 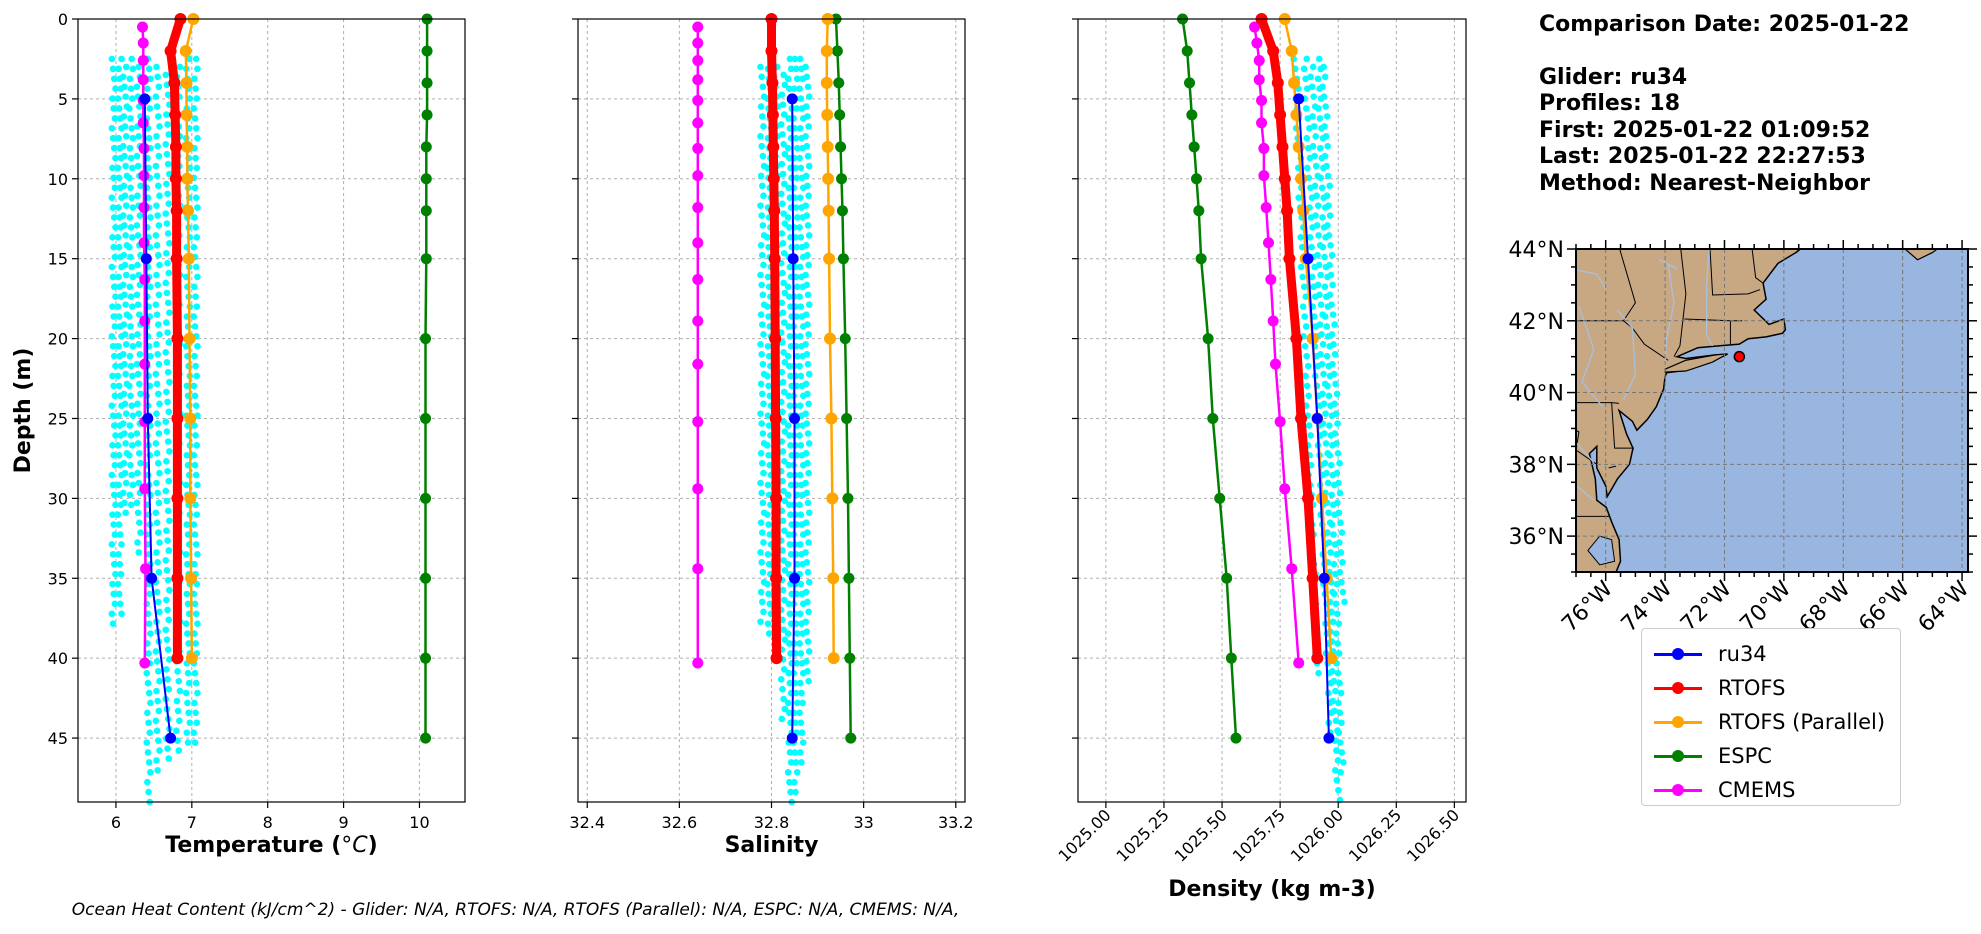 I want to click on map-lon-label: 64°W, so click(x=1944, y=606).